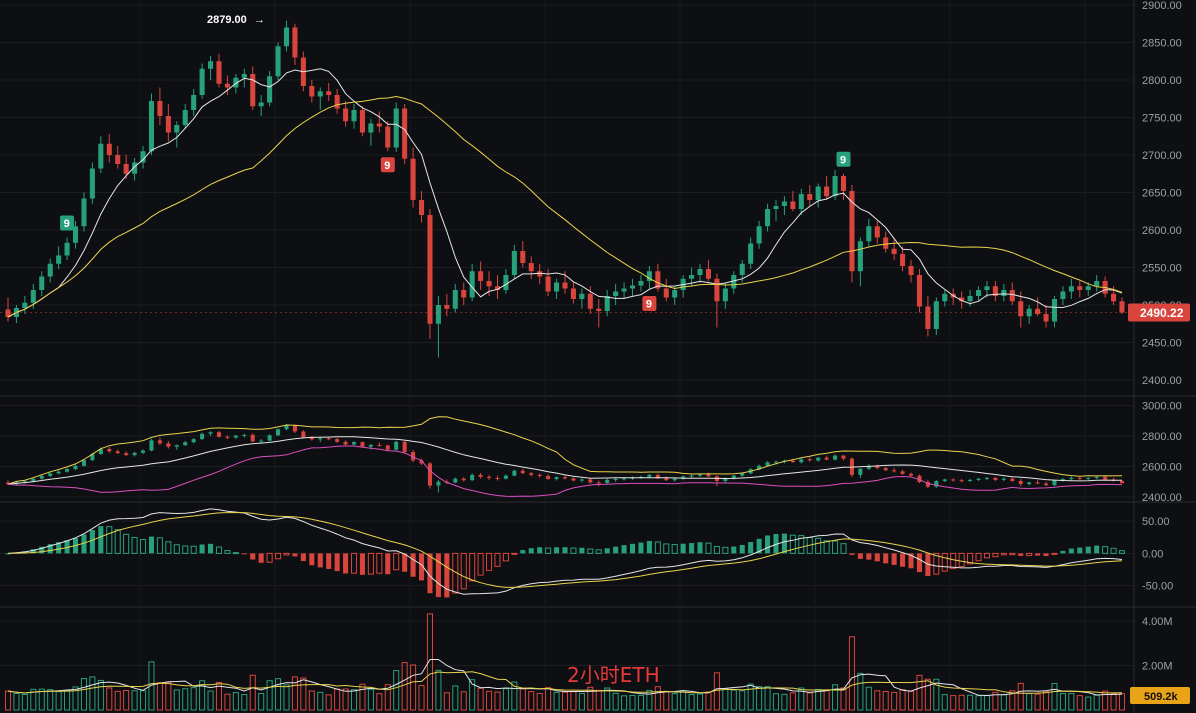  Describe the element at coordinates (1162, 468) in the screenshot. I see `axis-tick-label: 2600.00` at that location.